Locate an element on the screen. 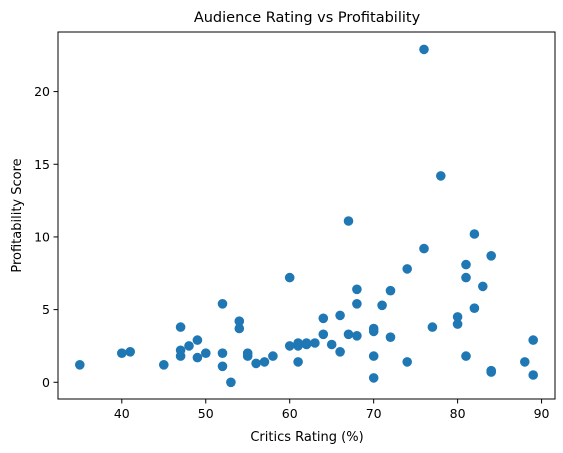 This screenshot has width=563, height=453. x-axis-ticks: 40 50 60 70 80 90 is located at coordinates (332, 410).